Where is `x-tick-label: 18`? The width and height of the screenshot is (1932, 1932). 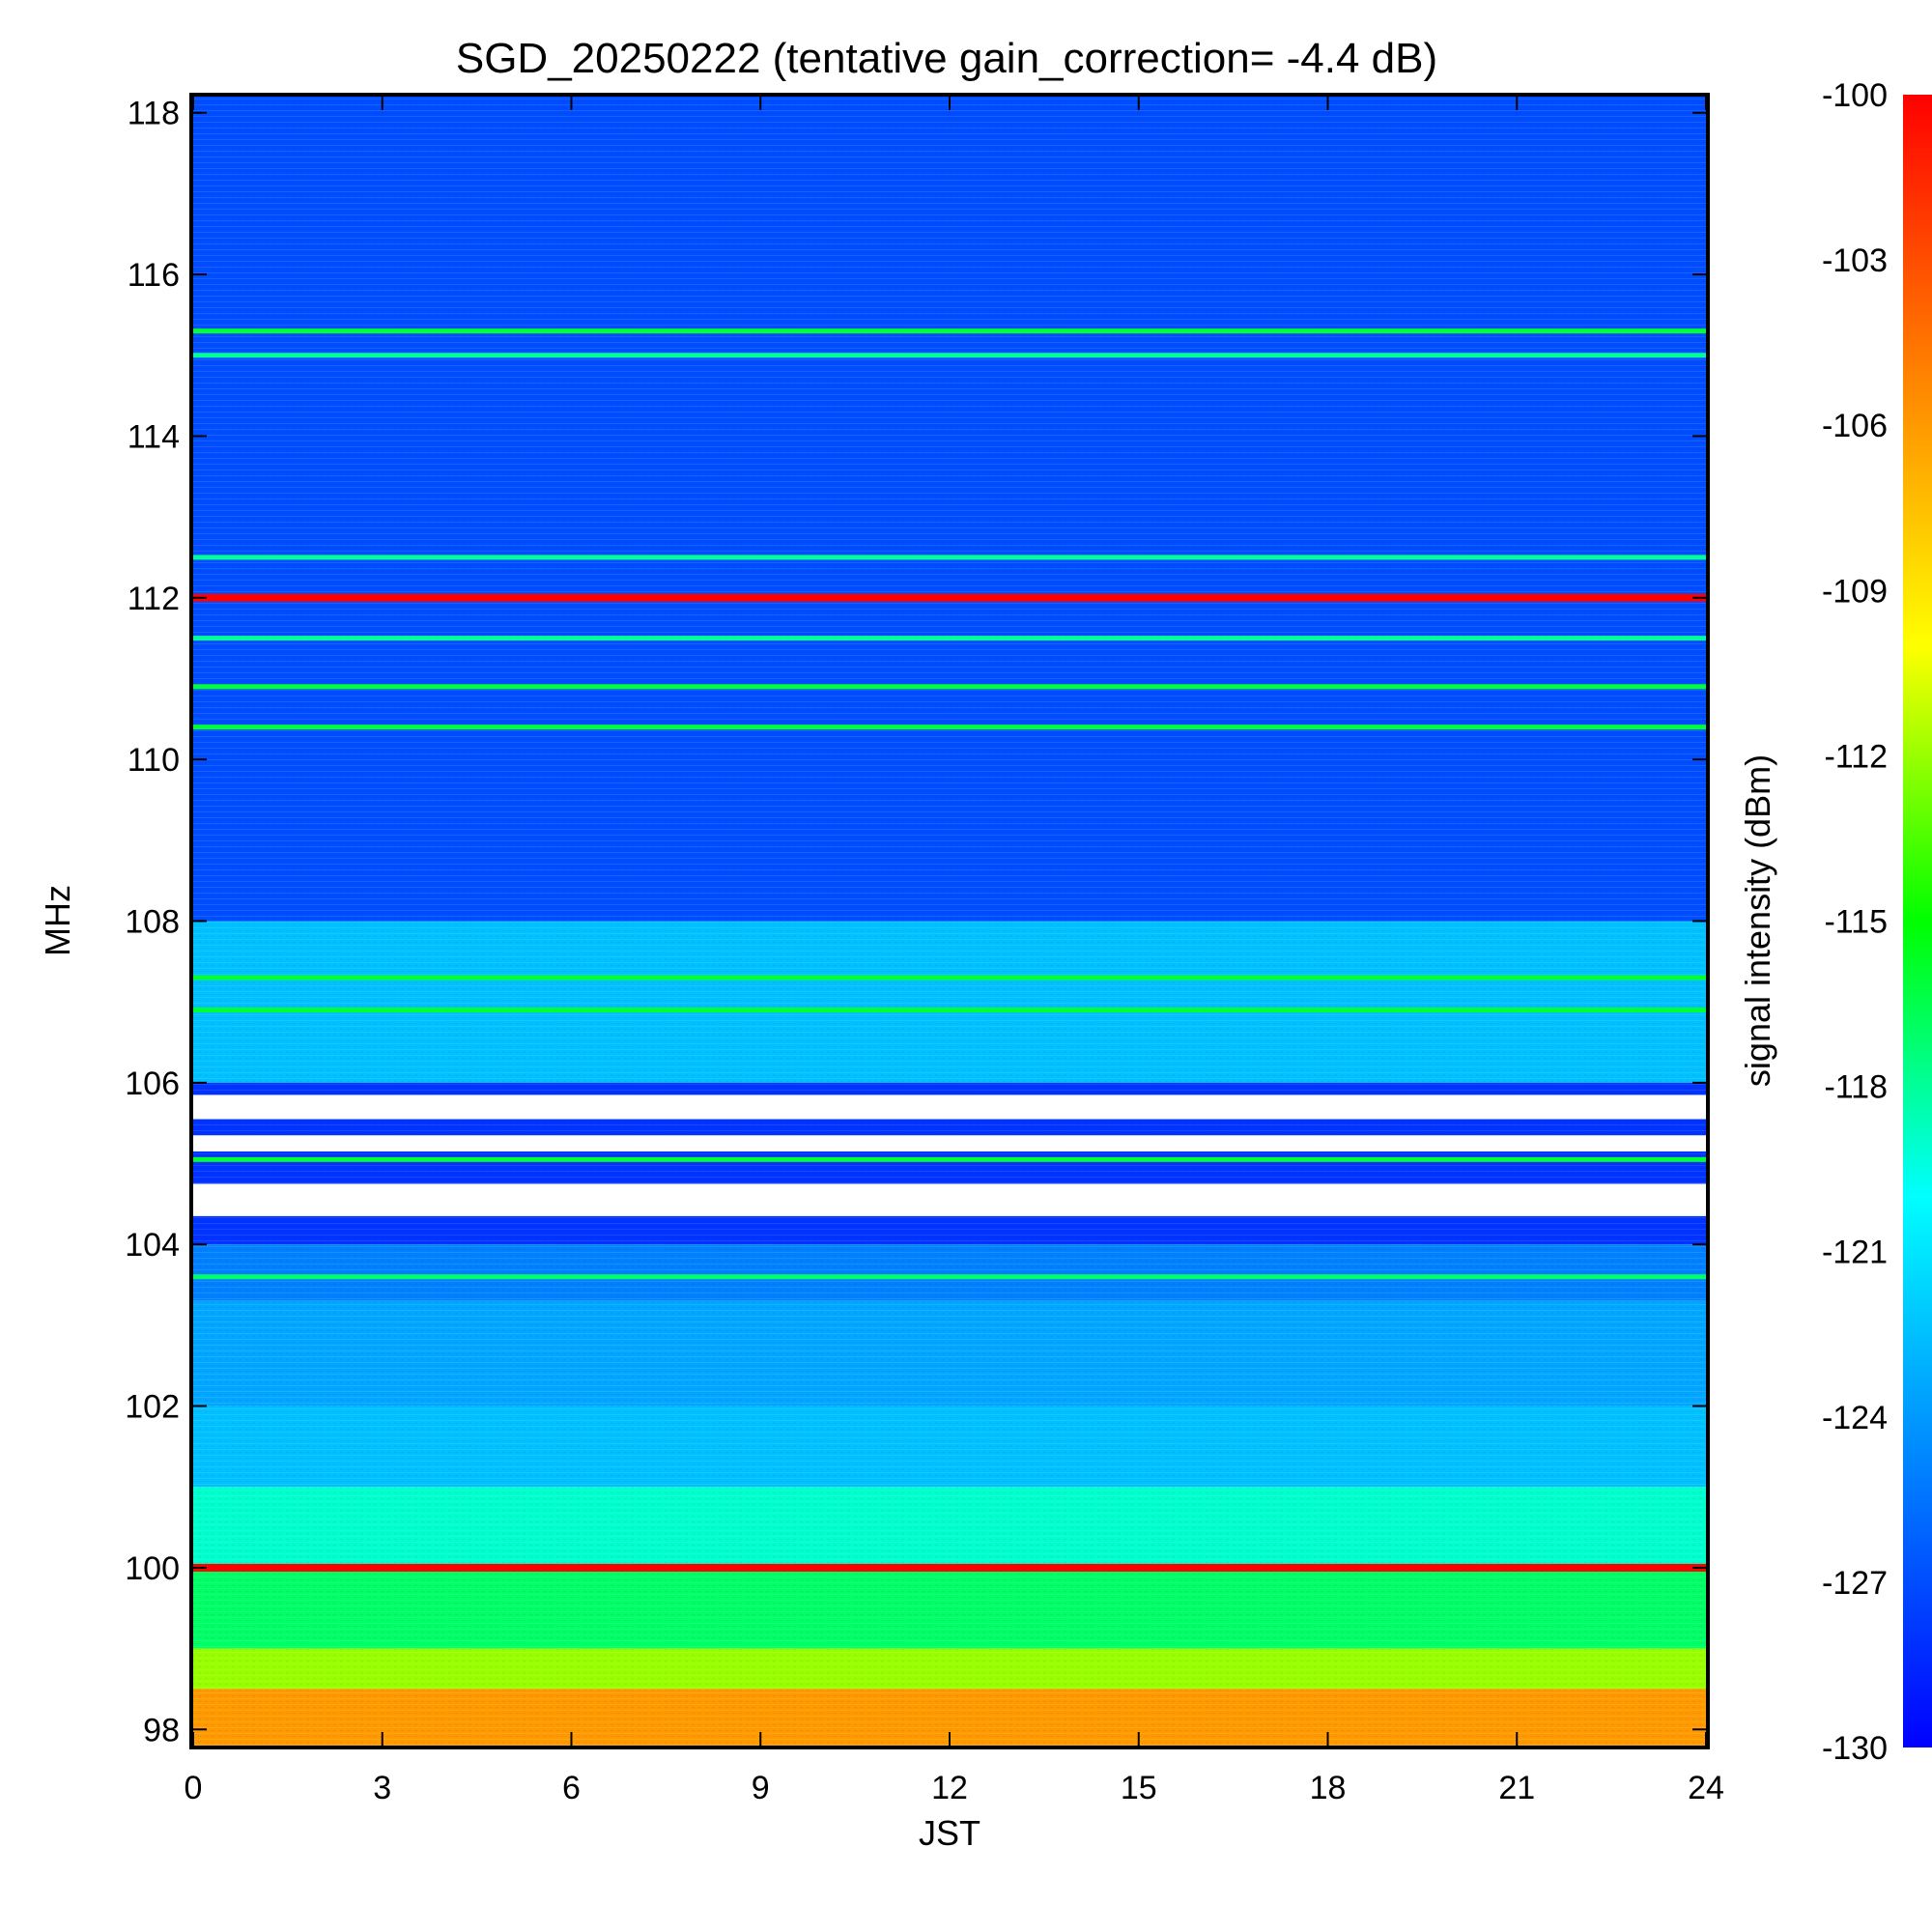
x-tick-label: 18 is located at coordinates (1328, 1788).